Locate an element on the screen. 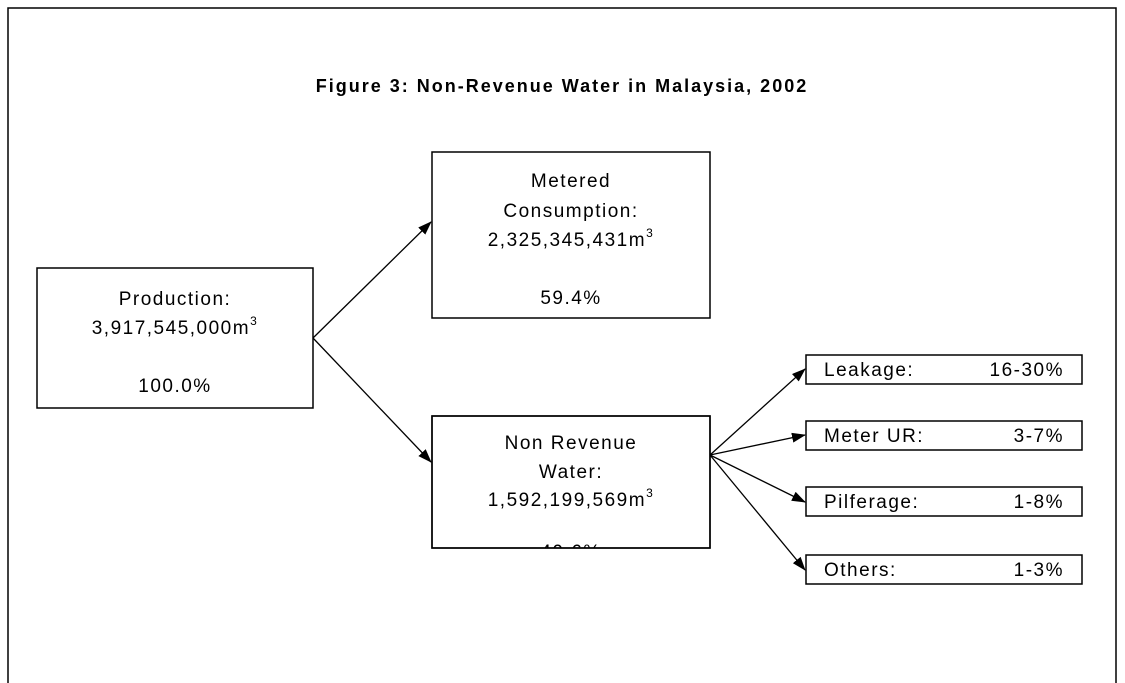 This screenshot has width=1125, height=683. node-share: 59.4% is located at coordinates (570, 298).